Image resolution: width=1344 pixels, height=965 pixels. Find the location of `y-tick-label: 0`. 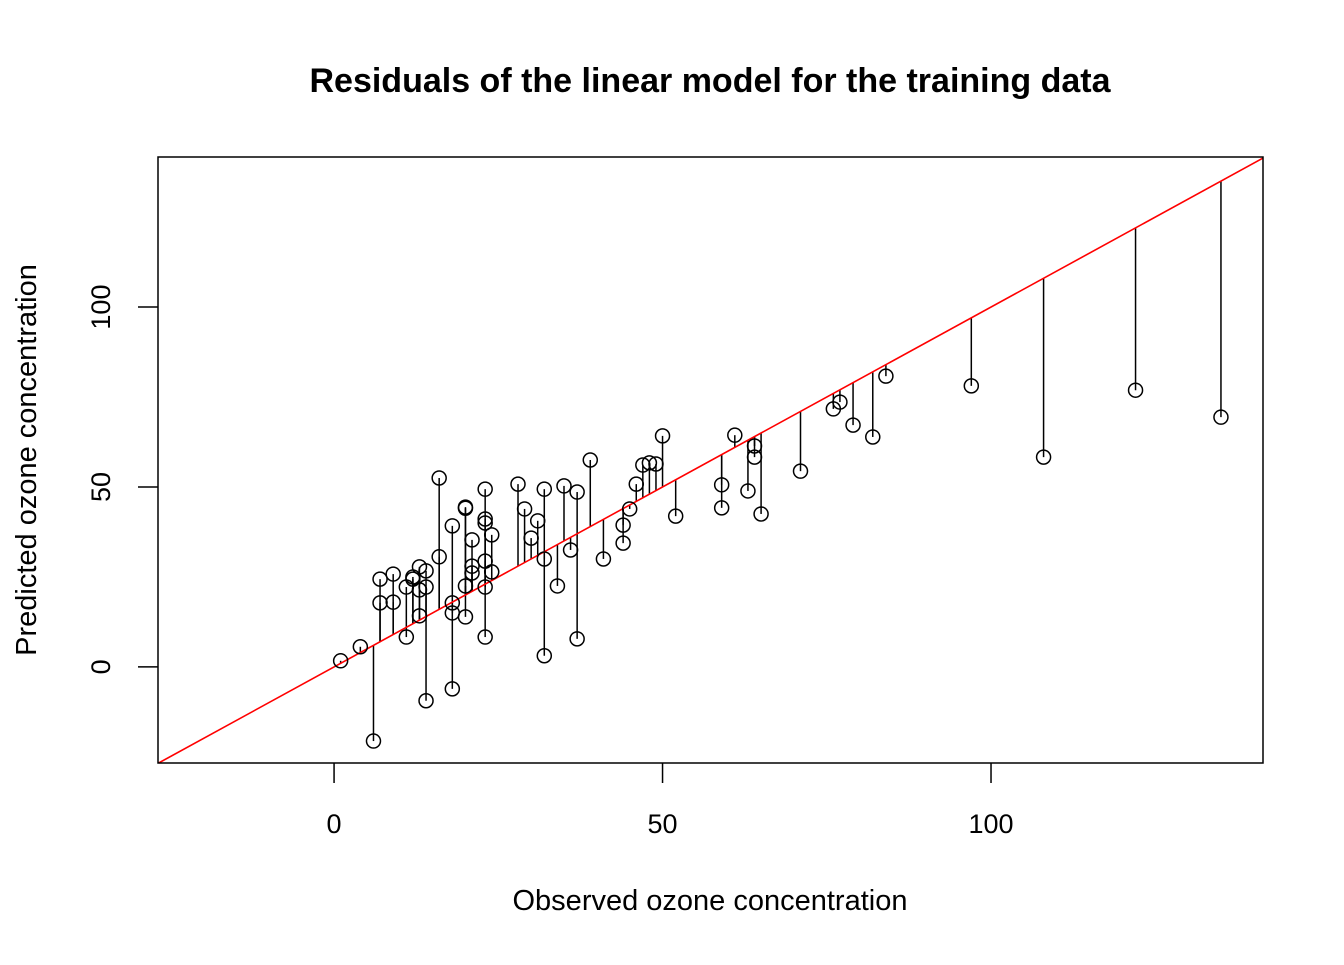

y-tick-label: 0 is located at coordinates (101, 666).